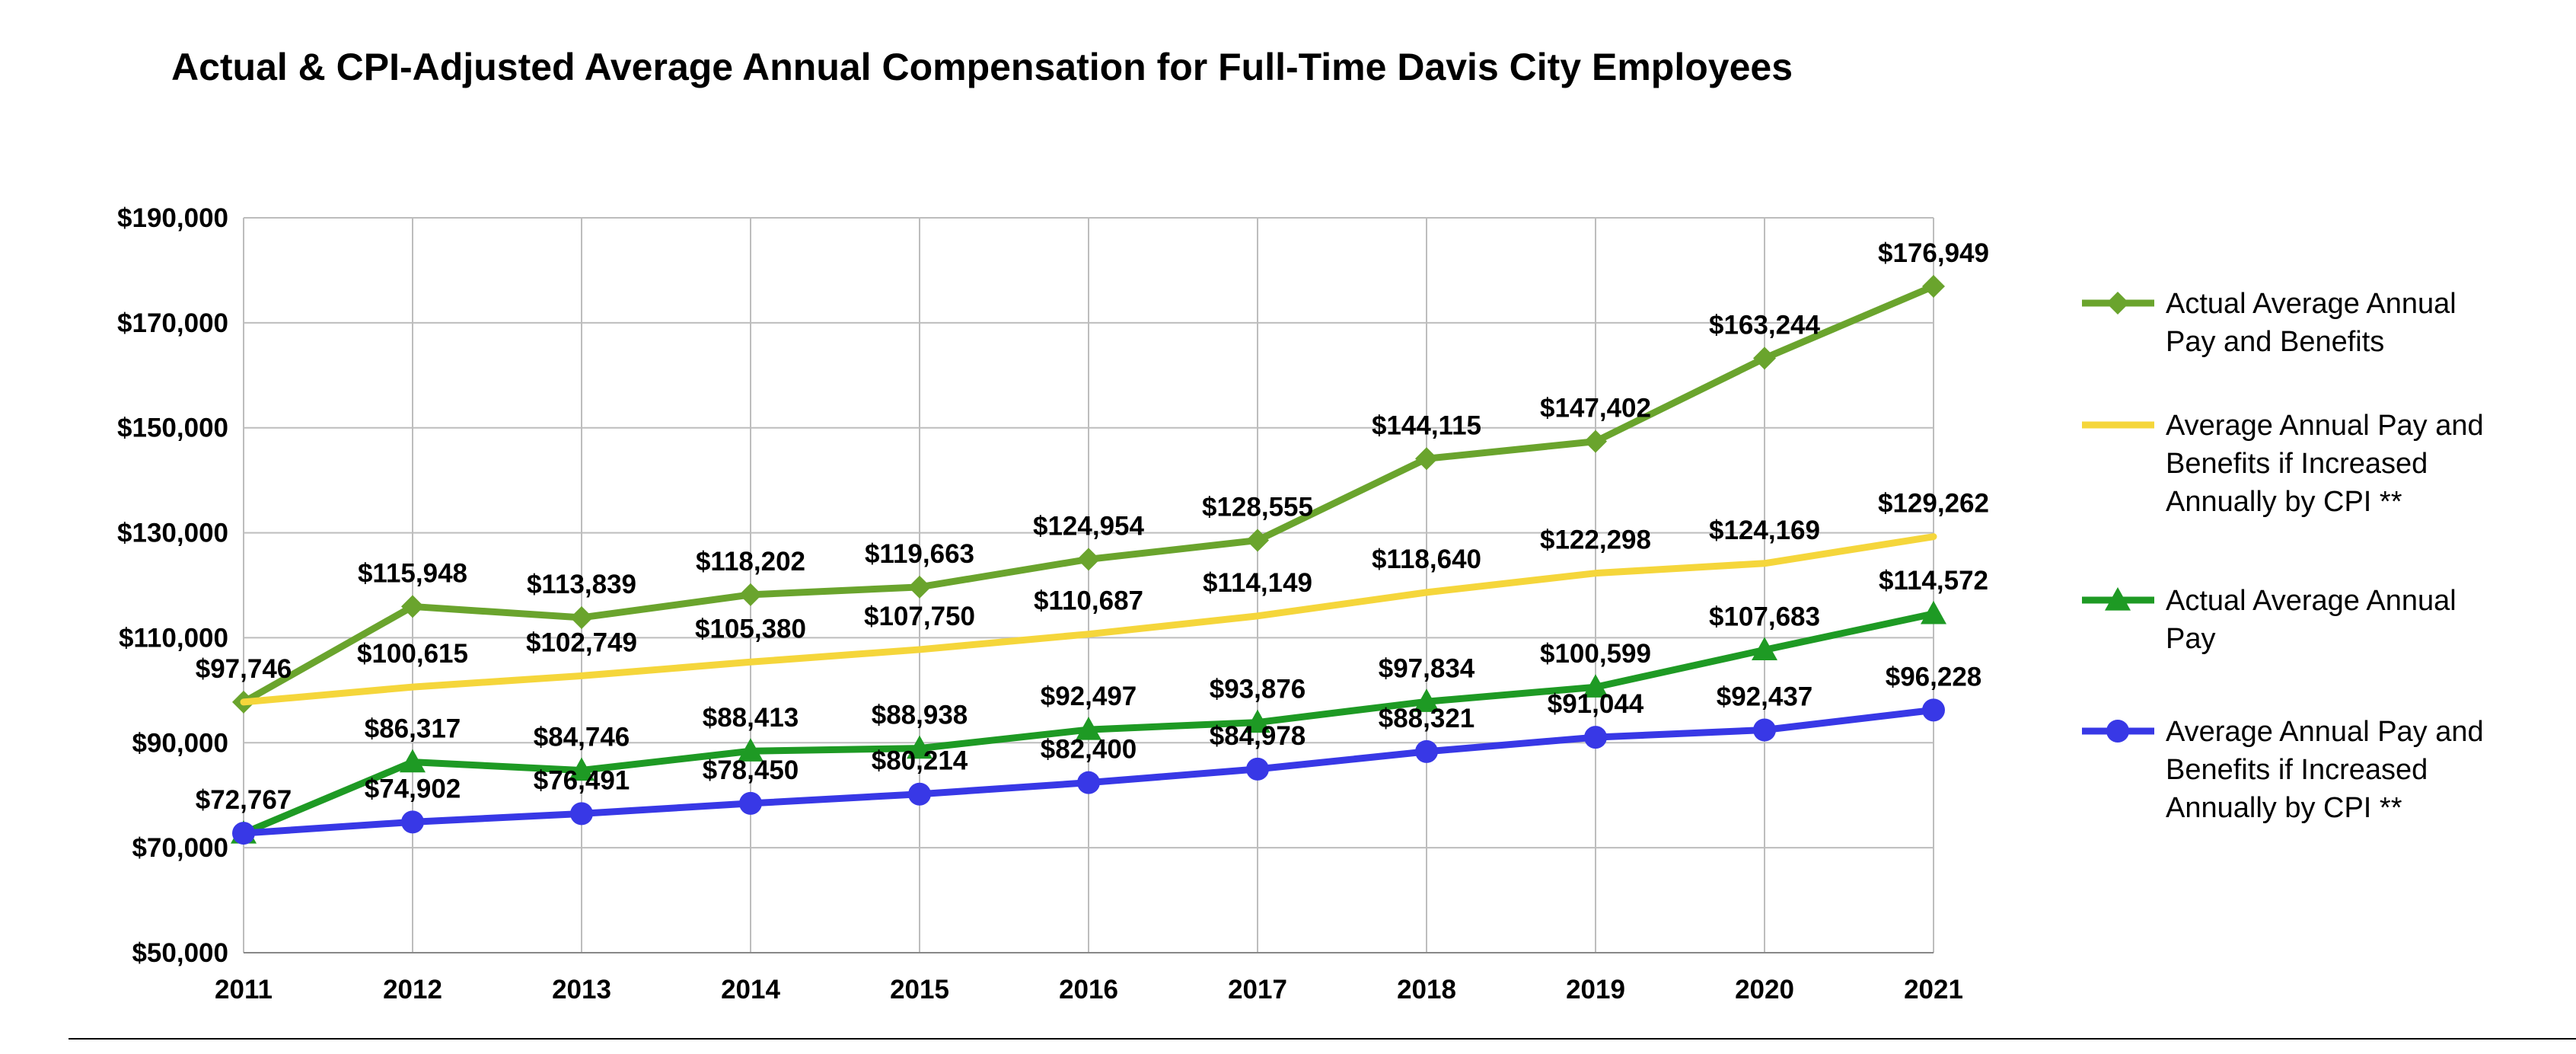 Image resolution: width=2576 pixels, height=1054 pixels. What do you see at coordinates (1089, 696) in the screenshot?
I see `data-label-actual-pay: $92,497` at bounding box center [1089, 696].